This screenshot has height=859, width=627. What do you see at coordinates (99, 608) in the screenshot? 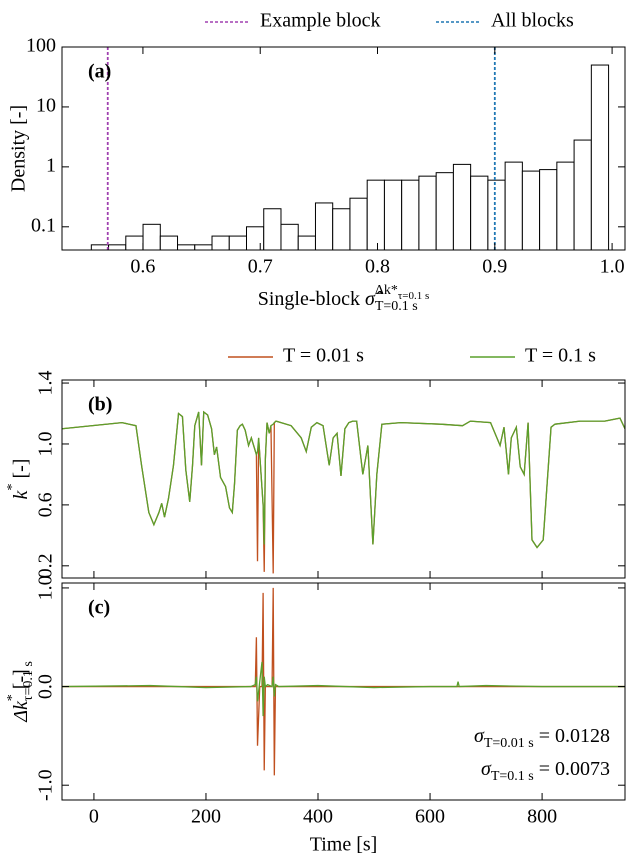
I see `panel-label: (c)` at bounding box center [99, 608].